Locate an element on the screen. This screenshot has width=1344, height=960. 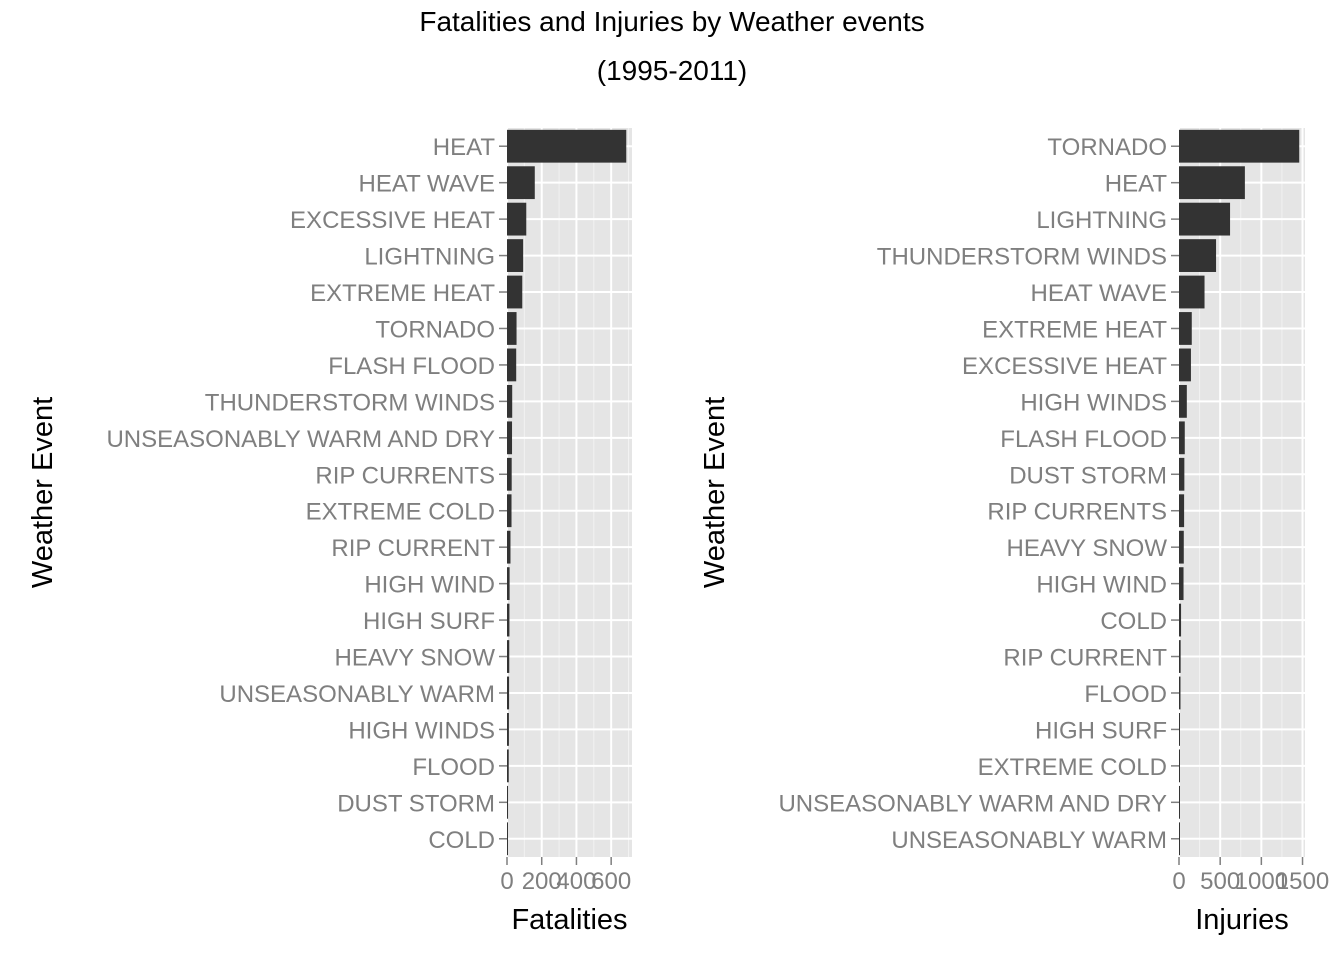
x-tick-label: 200 is located at coordinates (542, 881).